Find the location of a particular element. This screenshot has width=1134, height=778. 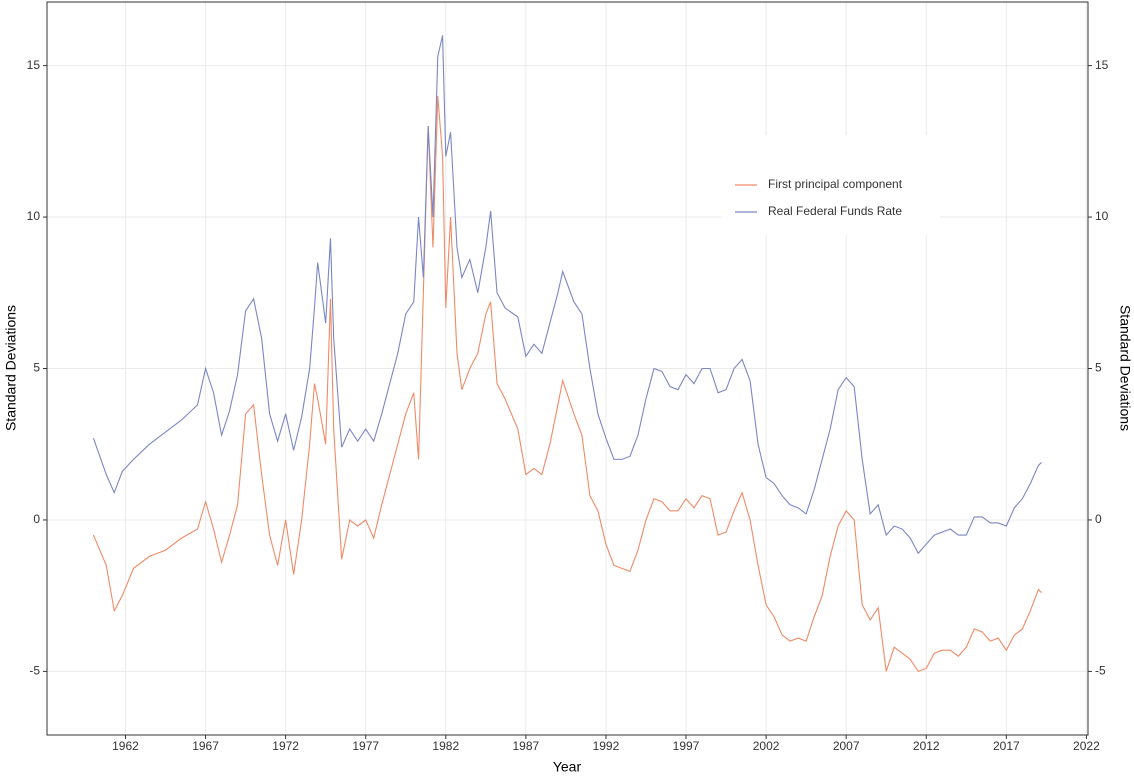

x-tick-label: 2017 is located at coordinates (1006, 746).